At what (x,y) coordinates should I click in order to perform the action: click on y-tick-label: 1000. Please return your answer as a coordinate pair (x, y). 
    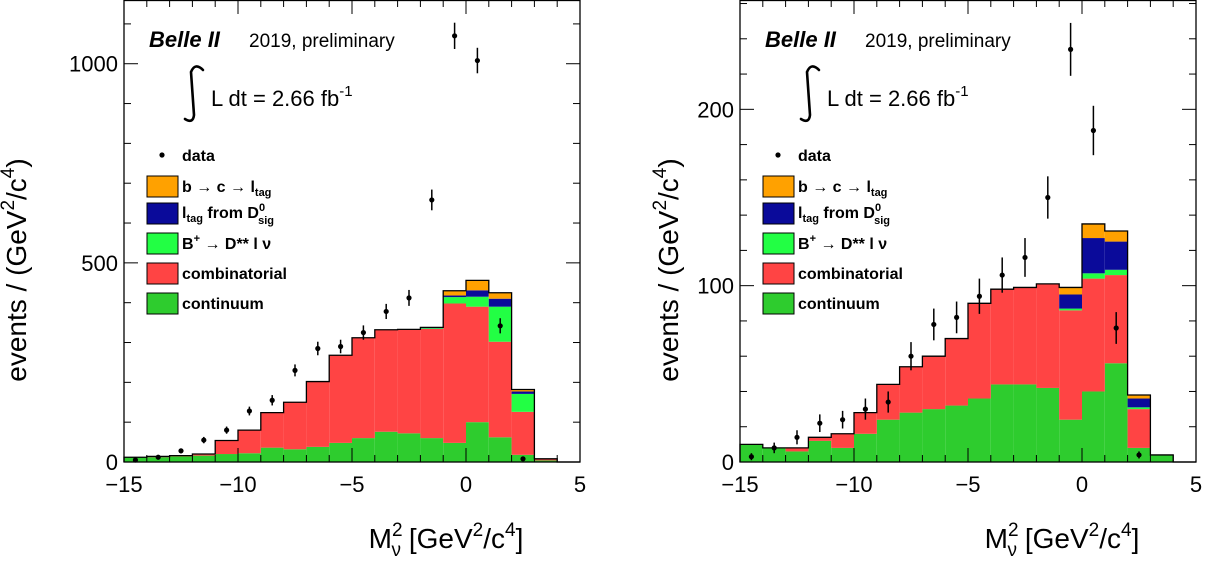
    Looking at the image, I should click on (93, 64).